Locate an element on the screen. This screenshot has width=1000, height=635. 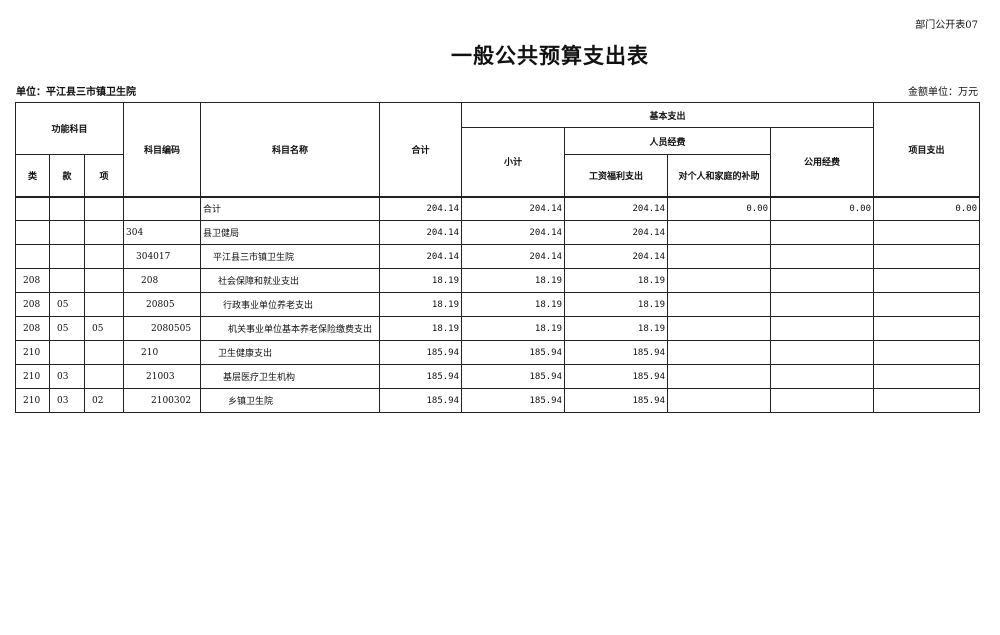
table-row: 304017 平江县三市镇卫生院 204.14 204.14 204.14 is located at coordinates (498, 256).